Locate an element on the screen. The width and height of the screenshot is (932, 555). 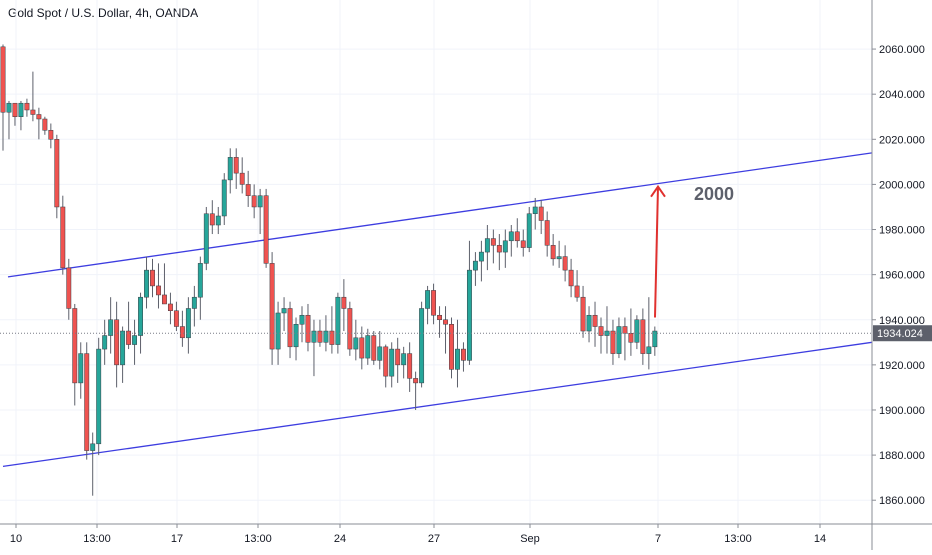
time-tick-label: 14 is located at coordinates (820, 539).